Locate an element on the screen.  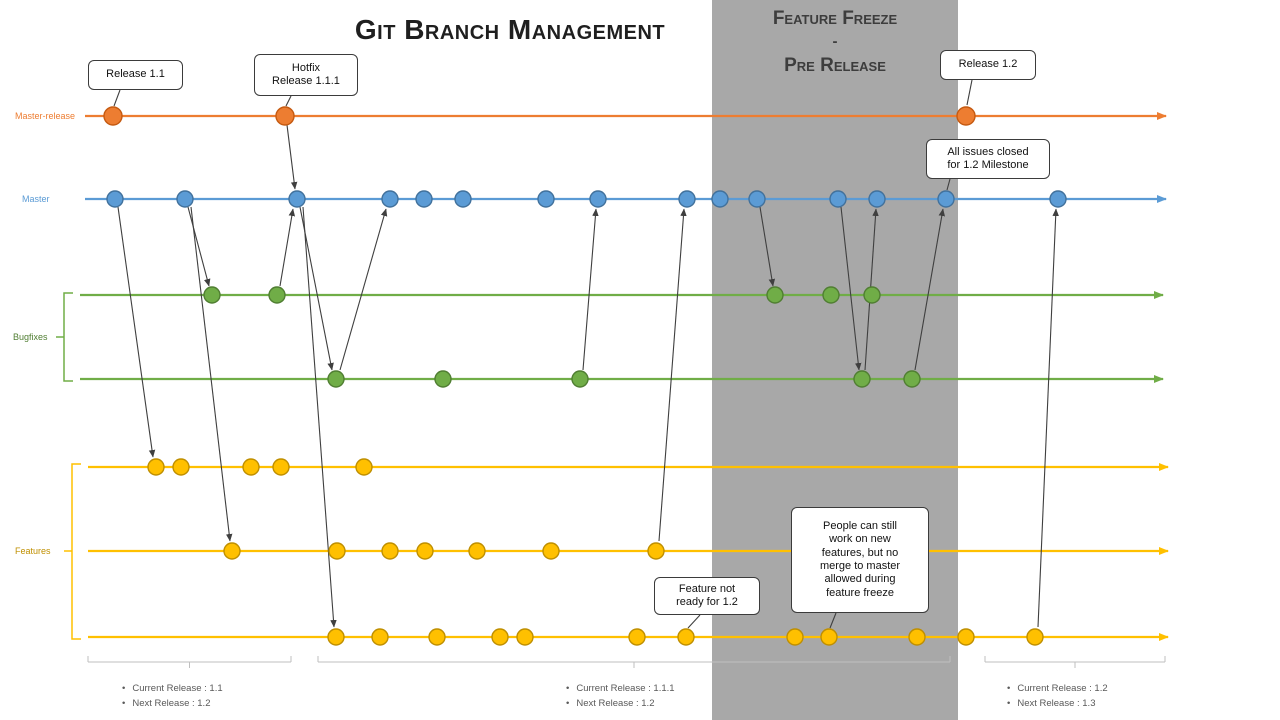
arrow-branch-to-feature-c is located at coordinates (319, 417).